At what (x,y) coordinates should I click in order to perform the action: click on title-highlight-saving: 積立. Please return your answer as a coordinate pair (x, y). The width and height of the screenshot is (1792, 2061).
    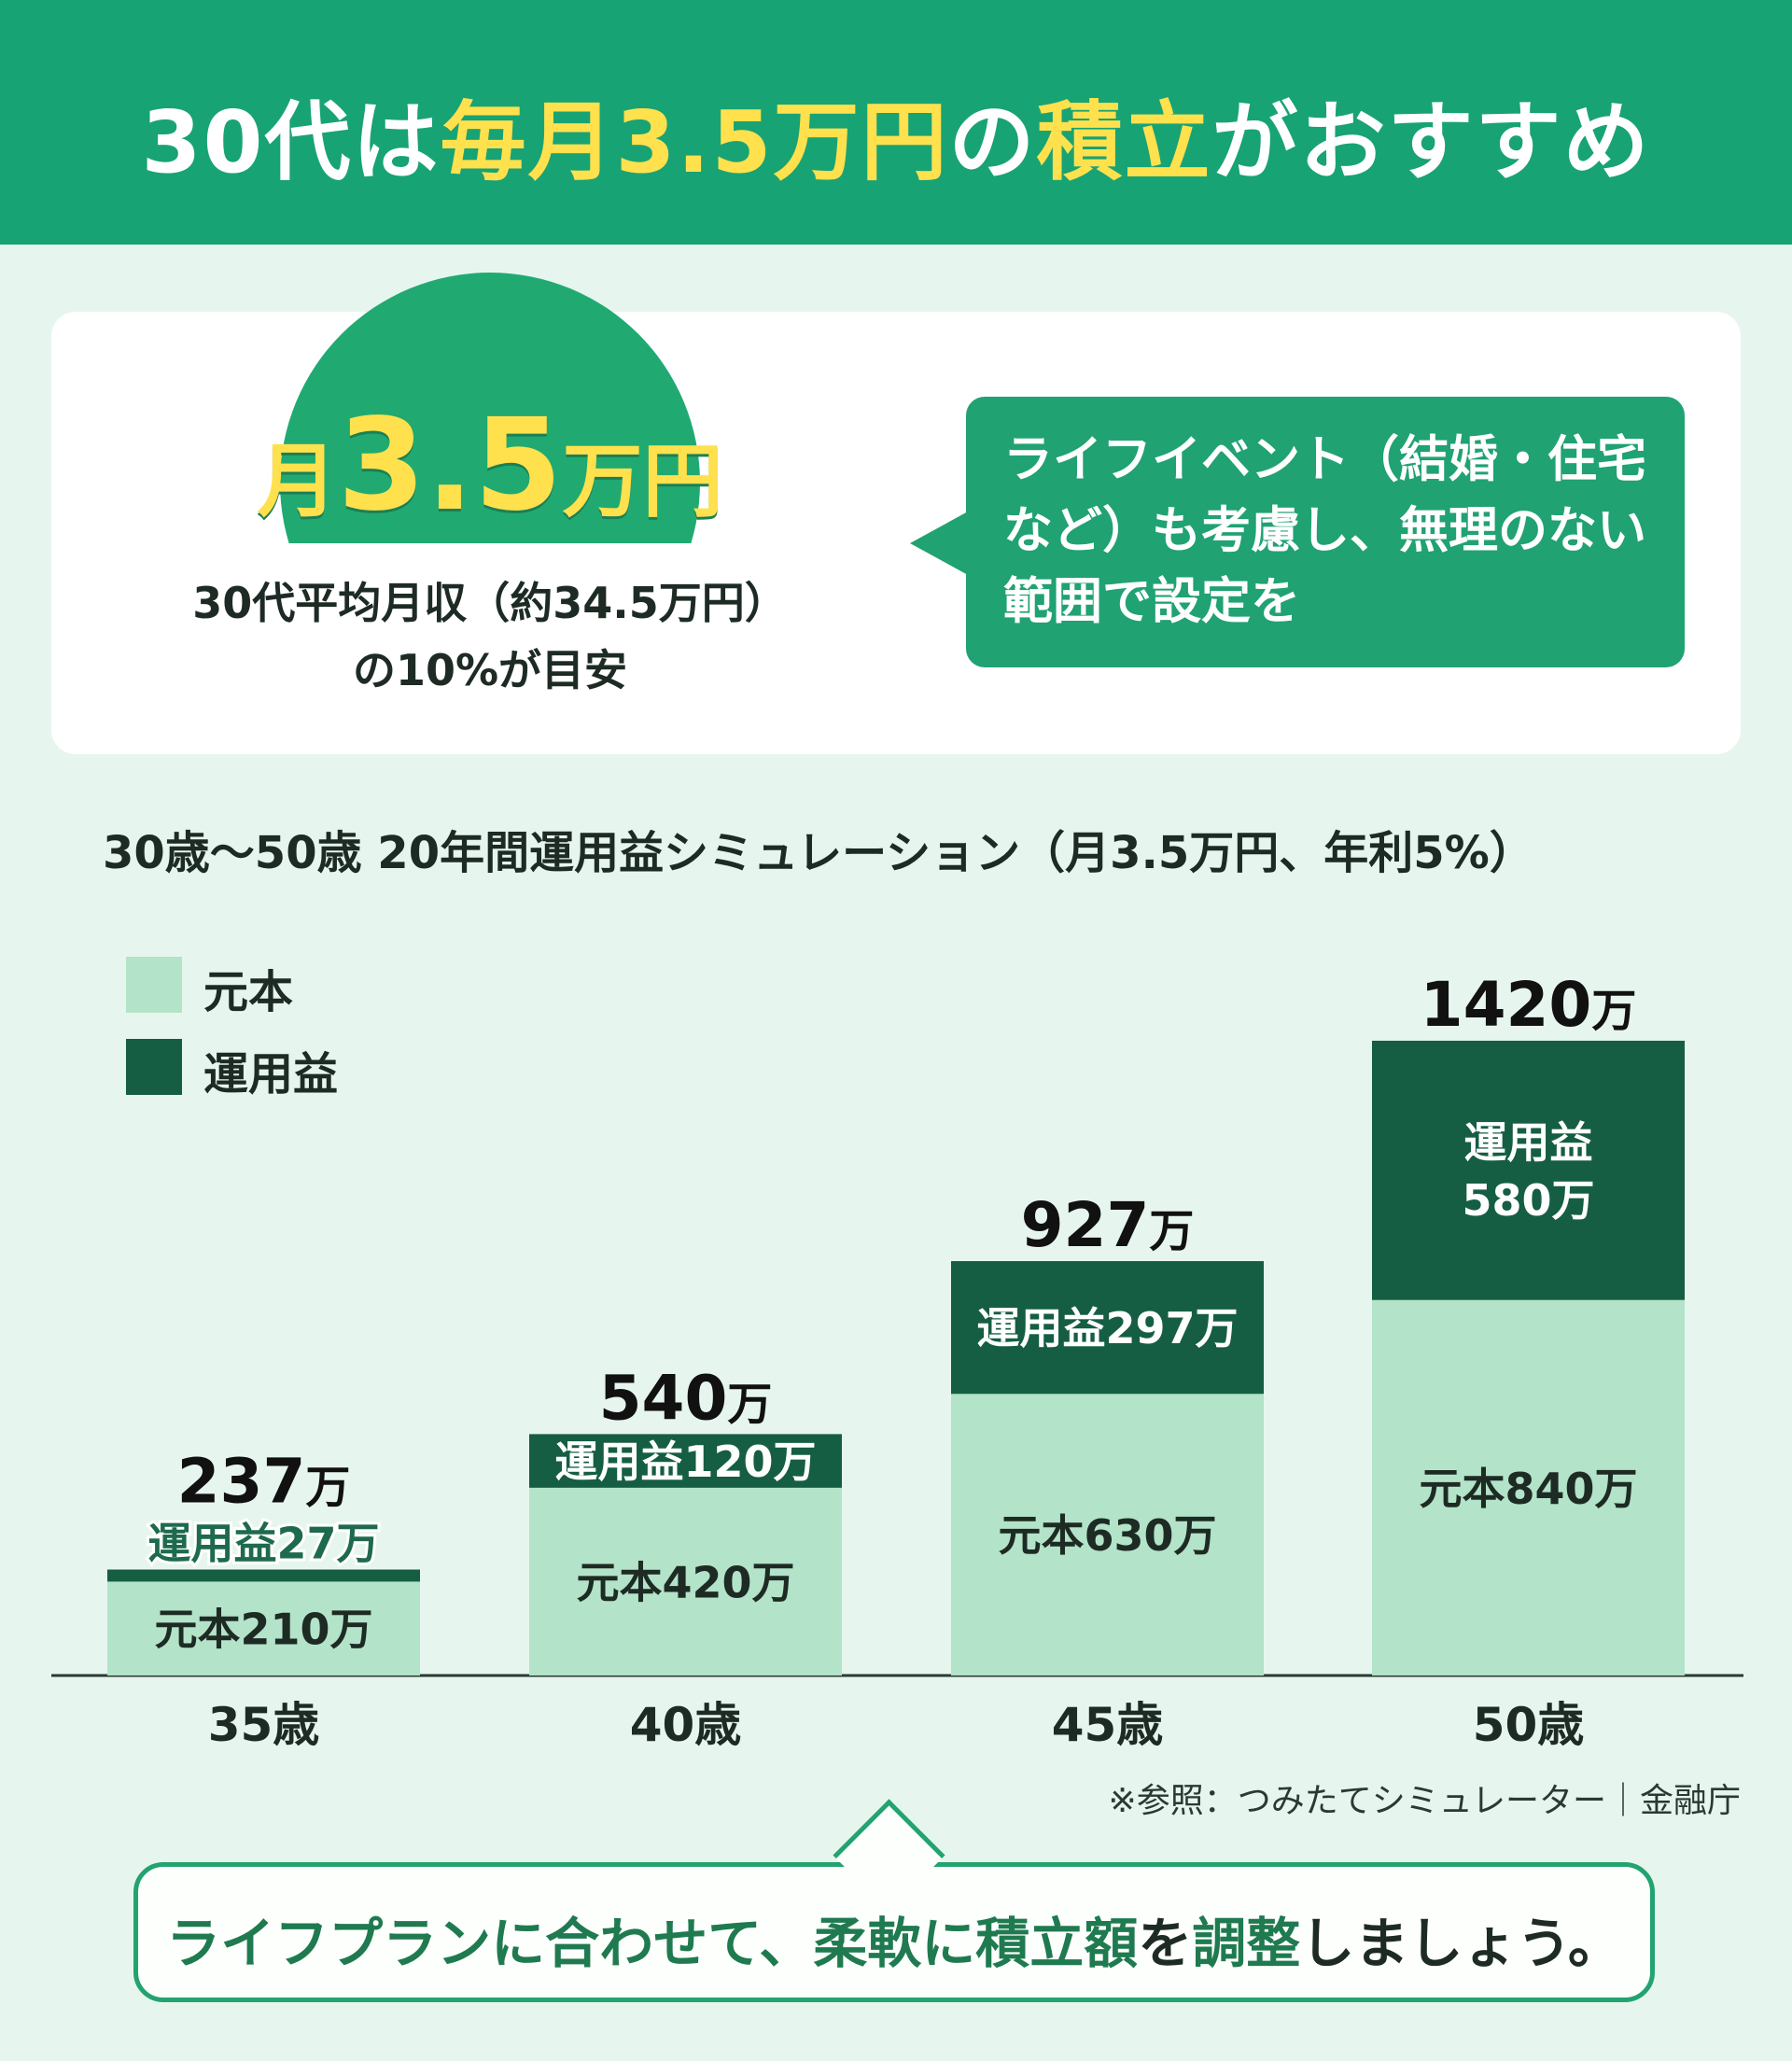
    Looking at the image, I should click on (1124, 142).